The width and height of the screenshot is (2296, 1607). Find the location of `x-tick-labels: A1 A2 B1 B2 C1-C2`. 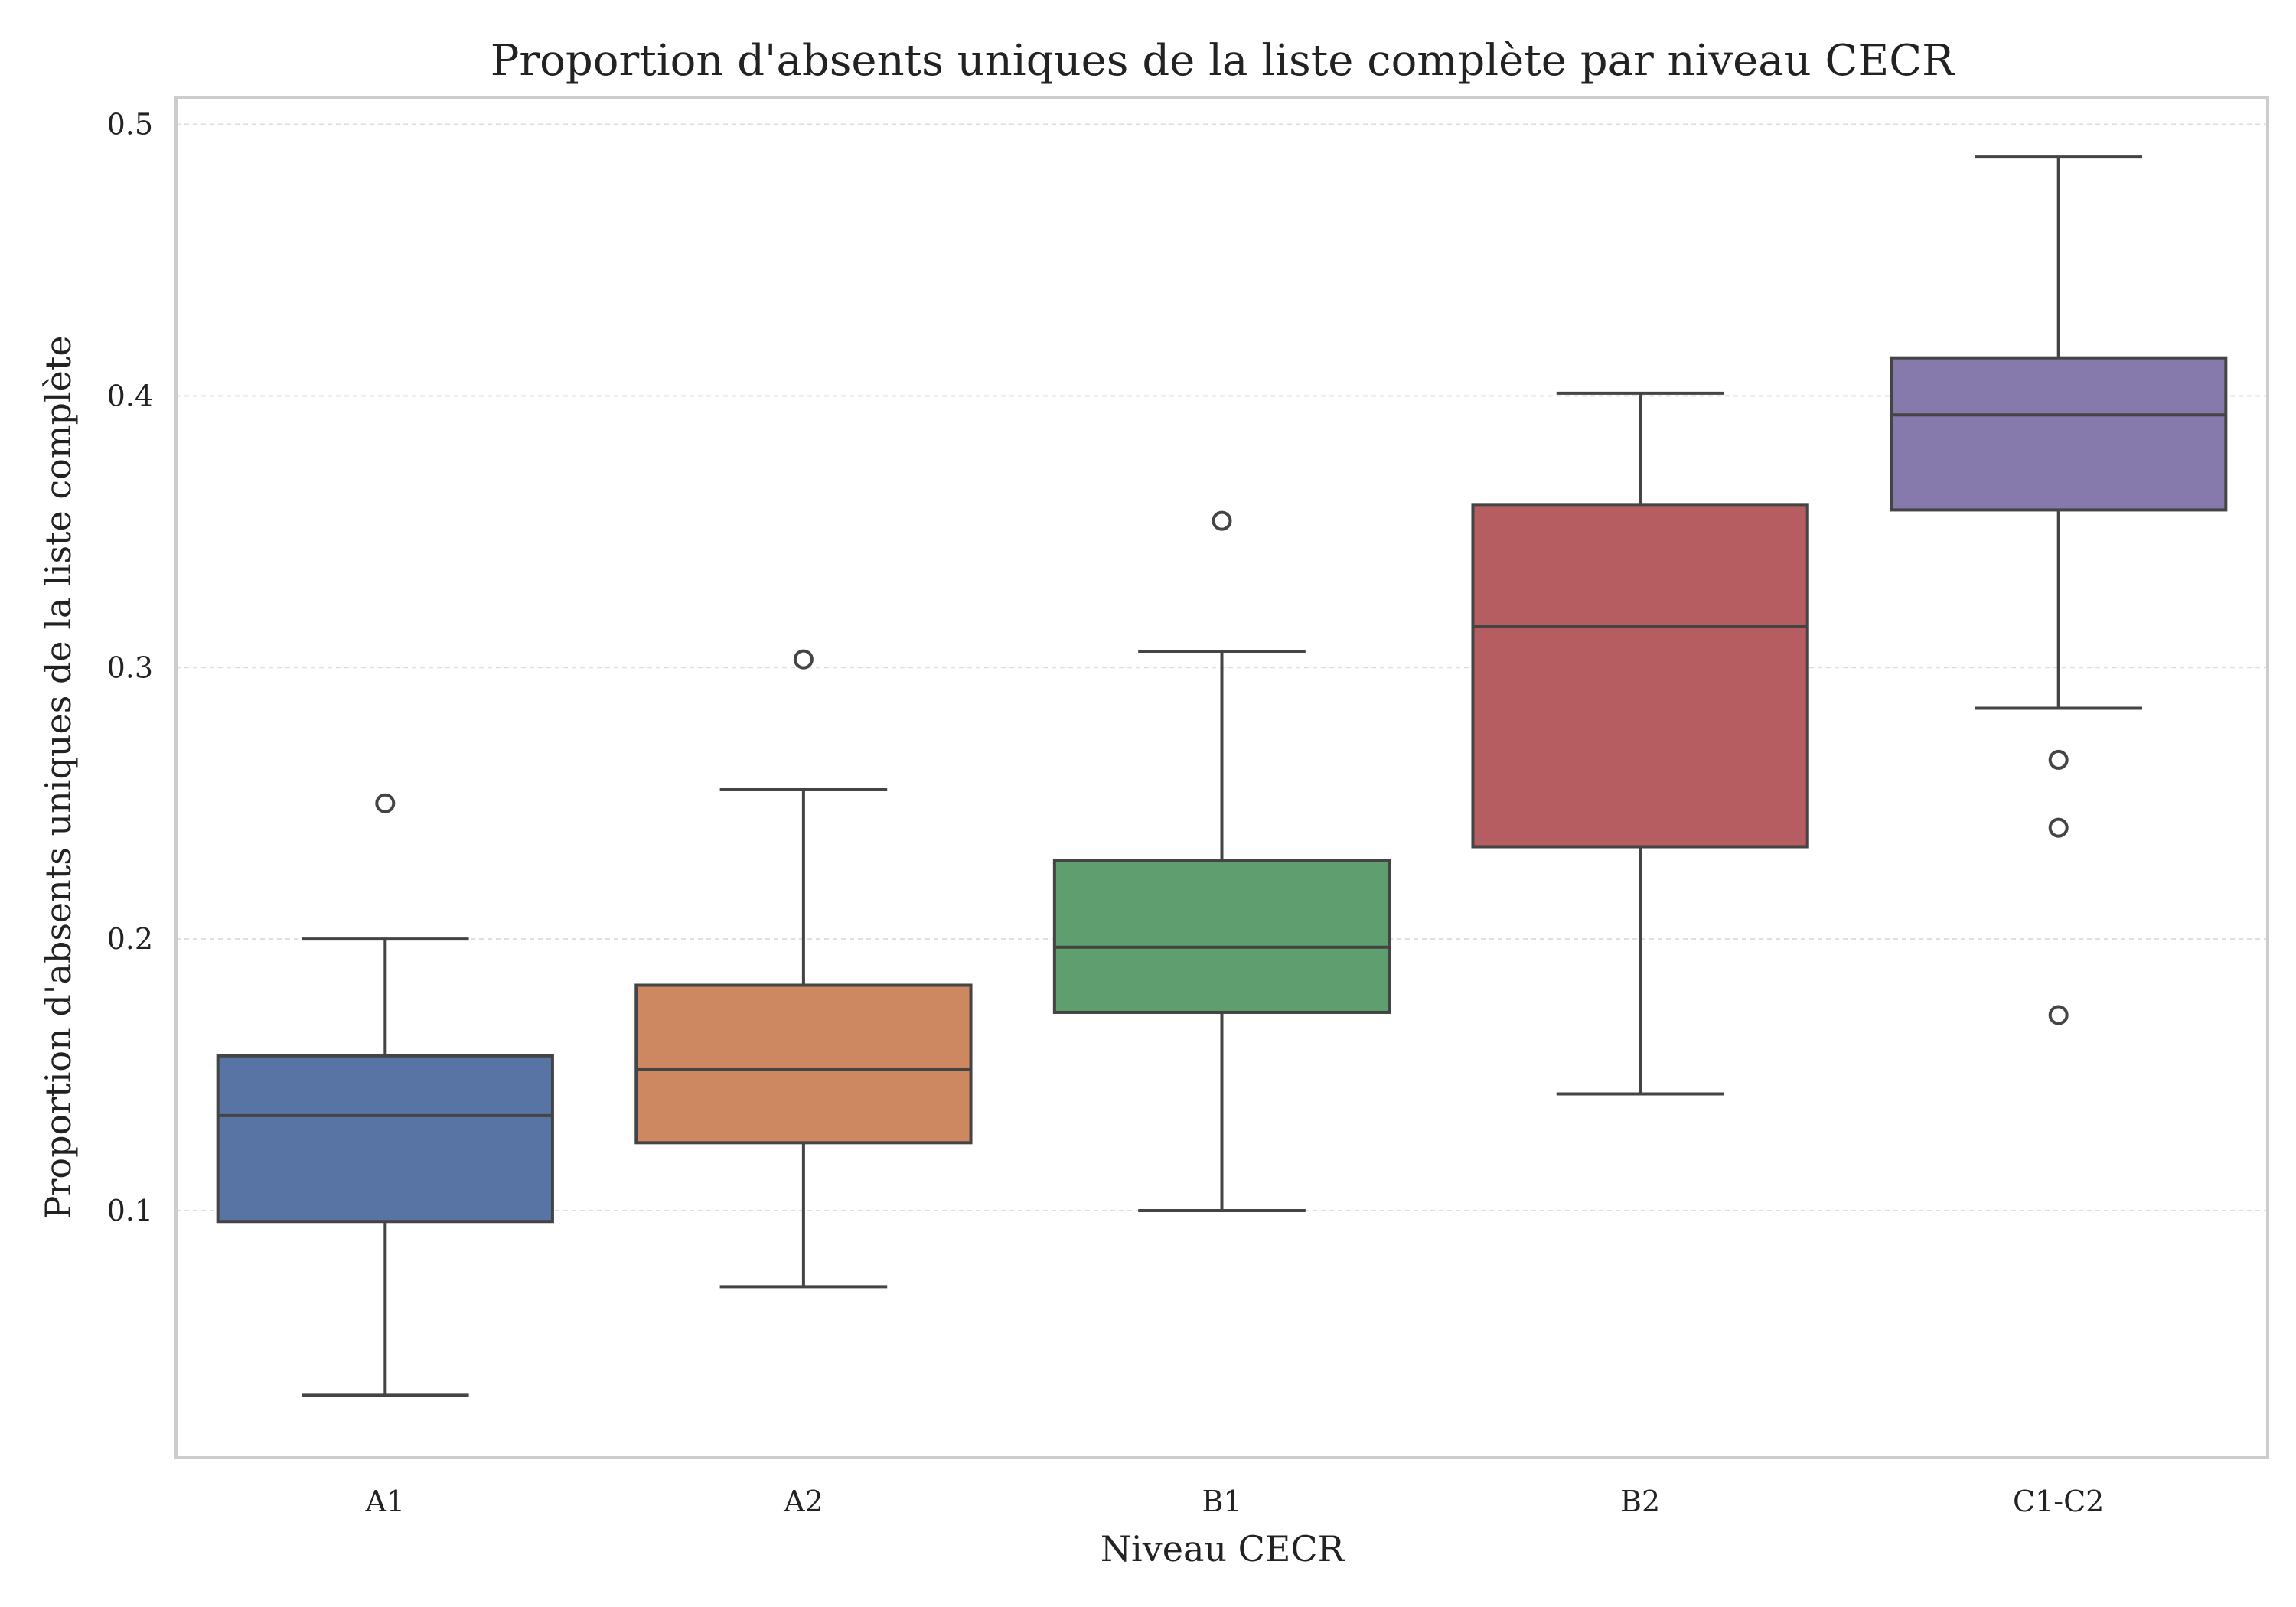

x-tick-labels: A1 A2 B1 B2 C1-C2 is located at coordinates (1234, 1501).